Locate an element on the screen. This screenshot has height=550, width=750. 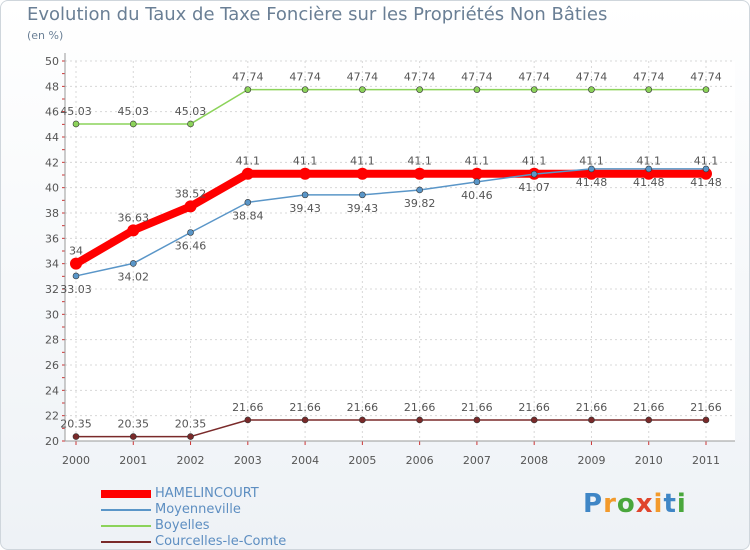
y-tick-label: 38 is located at coordinates (52, 213).